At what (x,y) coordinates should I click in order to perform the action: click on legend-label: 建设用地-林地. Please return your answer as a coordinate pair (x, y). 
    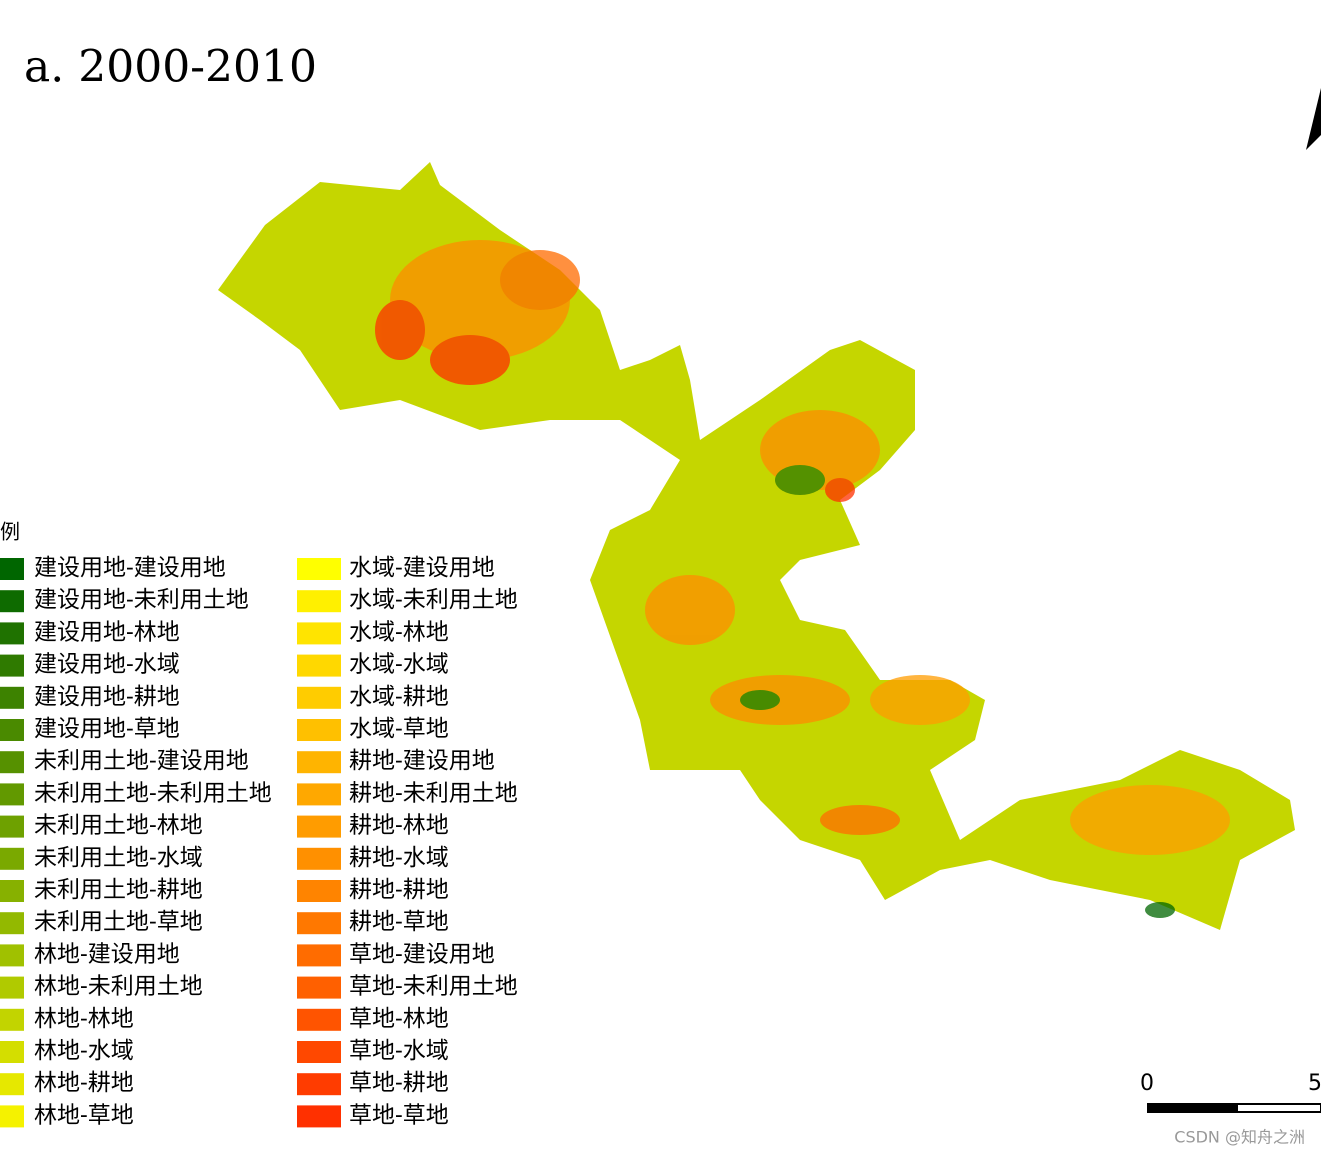
    Looking at the image, I should click on (107, 632).